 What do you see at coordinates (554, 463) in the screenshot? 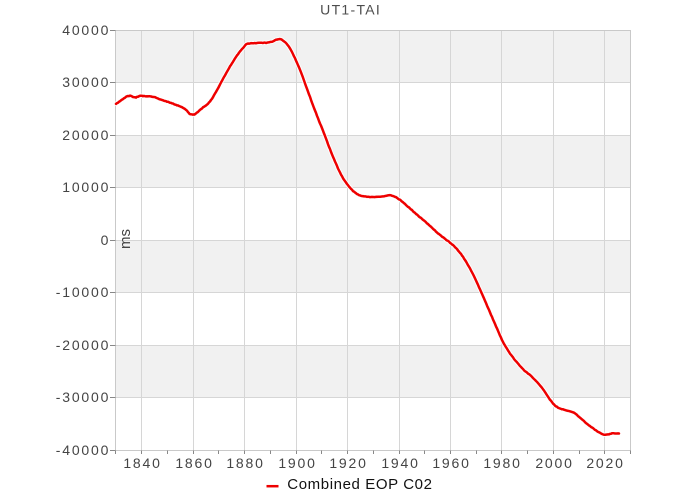
I see `svg-text: 2000` at bounding box center [554, 463].